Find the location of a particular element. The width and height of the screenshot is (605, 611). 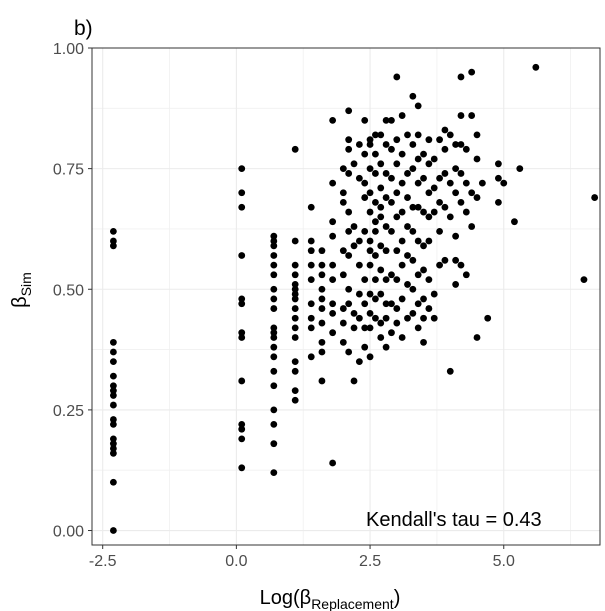

x-tick-label: 0.0 is located at coordinates (236, 561).